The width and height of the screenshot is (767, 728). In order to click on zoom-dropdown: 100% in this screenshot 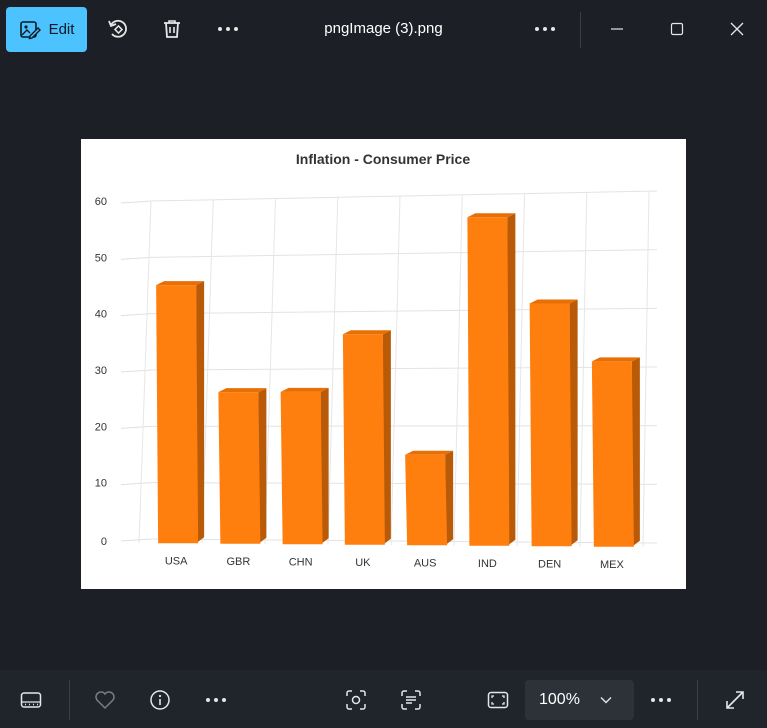, I will do `click(579, 700)`.